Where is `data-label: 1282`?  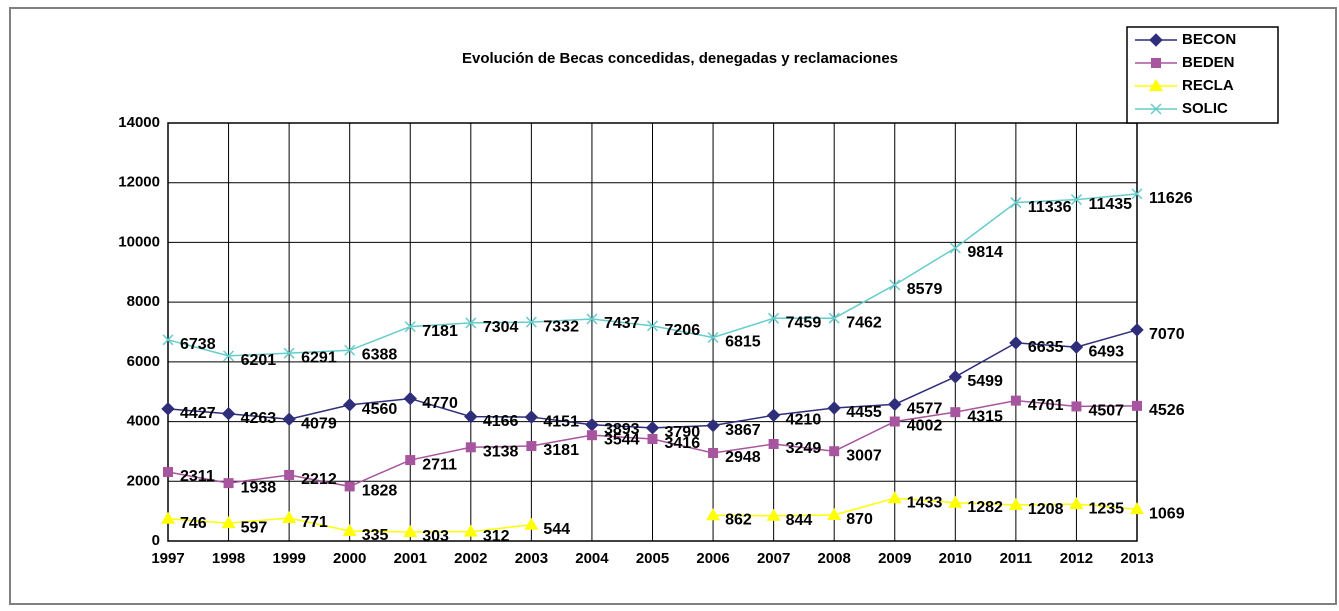
data-label: 1282 is located at coordinates (985, 507).